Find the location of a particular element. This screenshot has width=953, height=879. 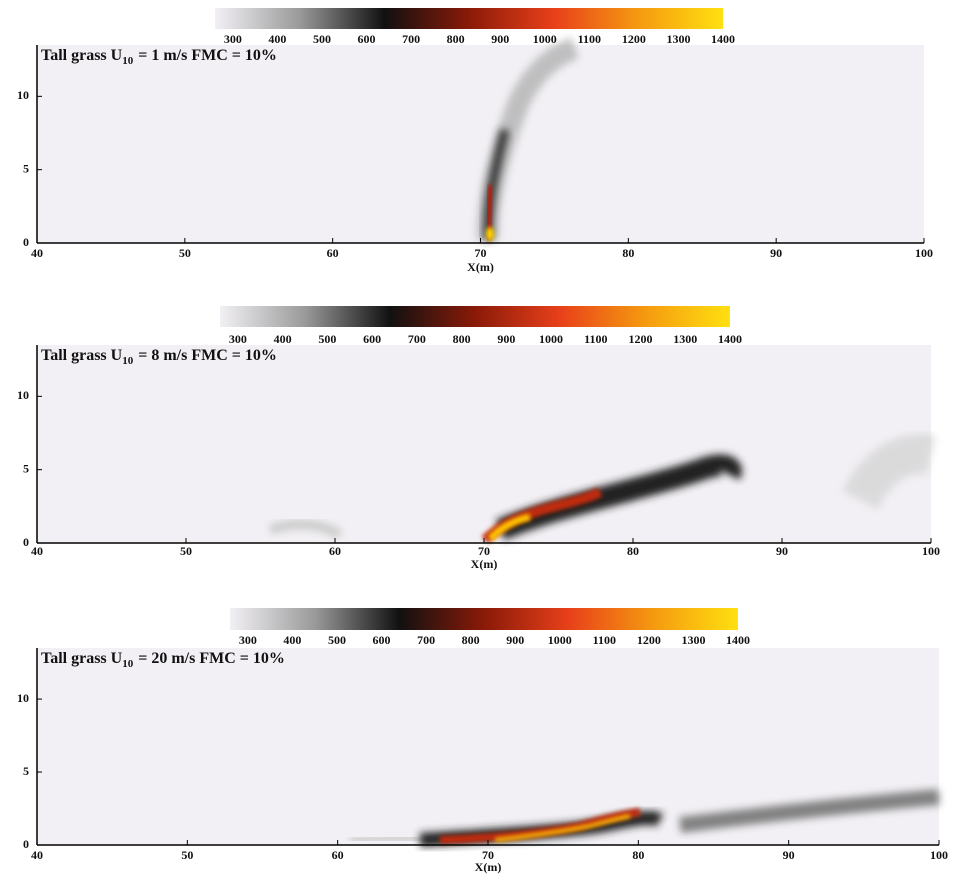

panel-title: Tall grass U10 = 20 m/s FMC = 10% is located at coordinates (163, 660).